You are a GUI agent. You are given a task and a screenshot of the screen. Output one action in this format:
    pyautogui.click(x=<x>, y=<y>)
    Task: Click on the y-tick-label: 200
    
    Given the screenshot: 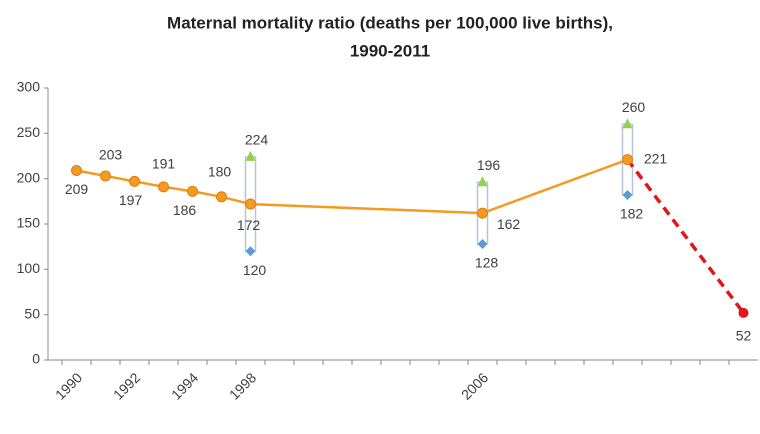 What is the action you would take?
    pyautogui.click(x=29, y=177)
    